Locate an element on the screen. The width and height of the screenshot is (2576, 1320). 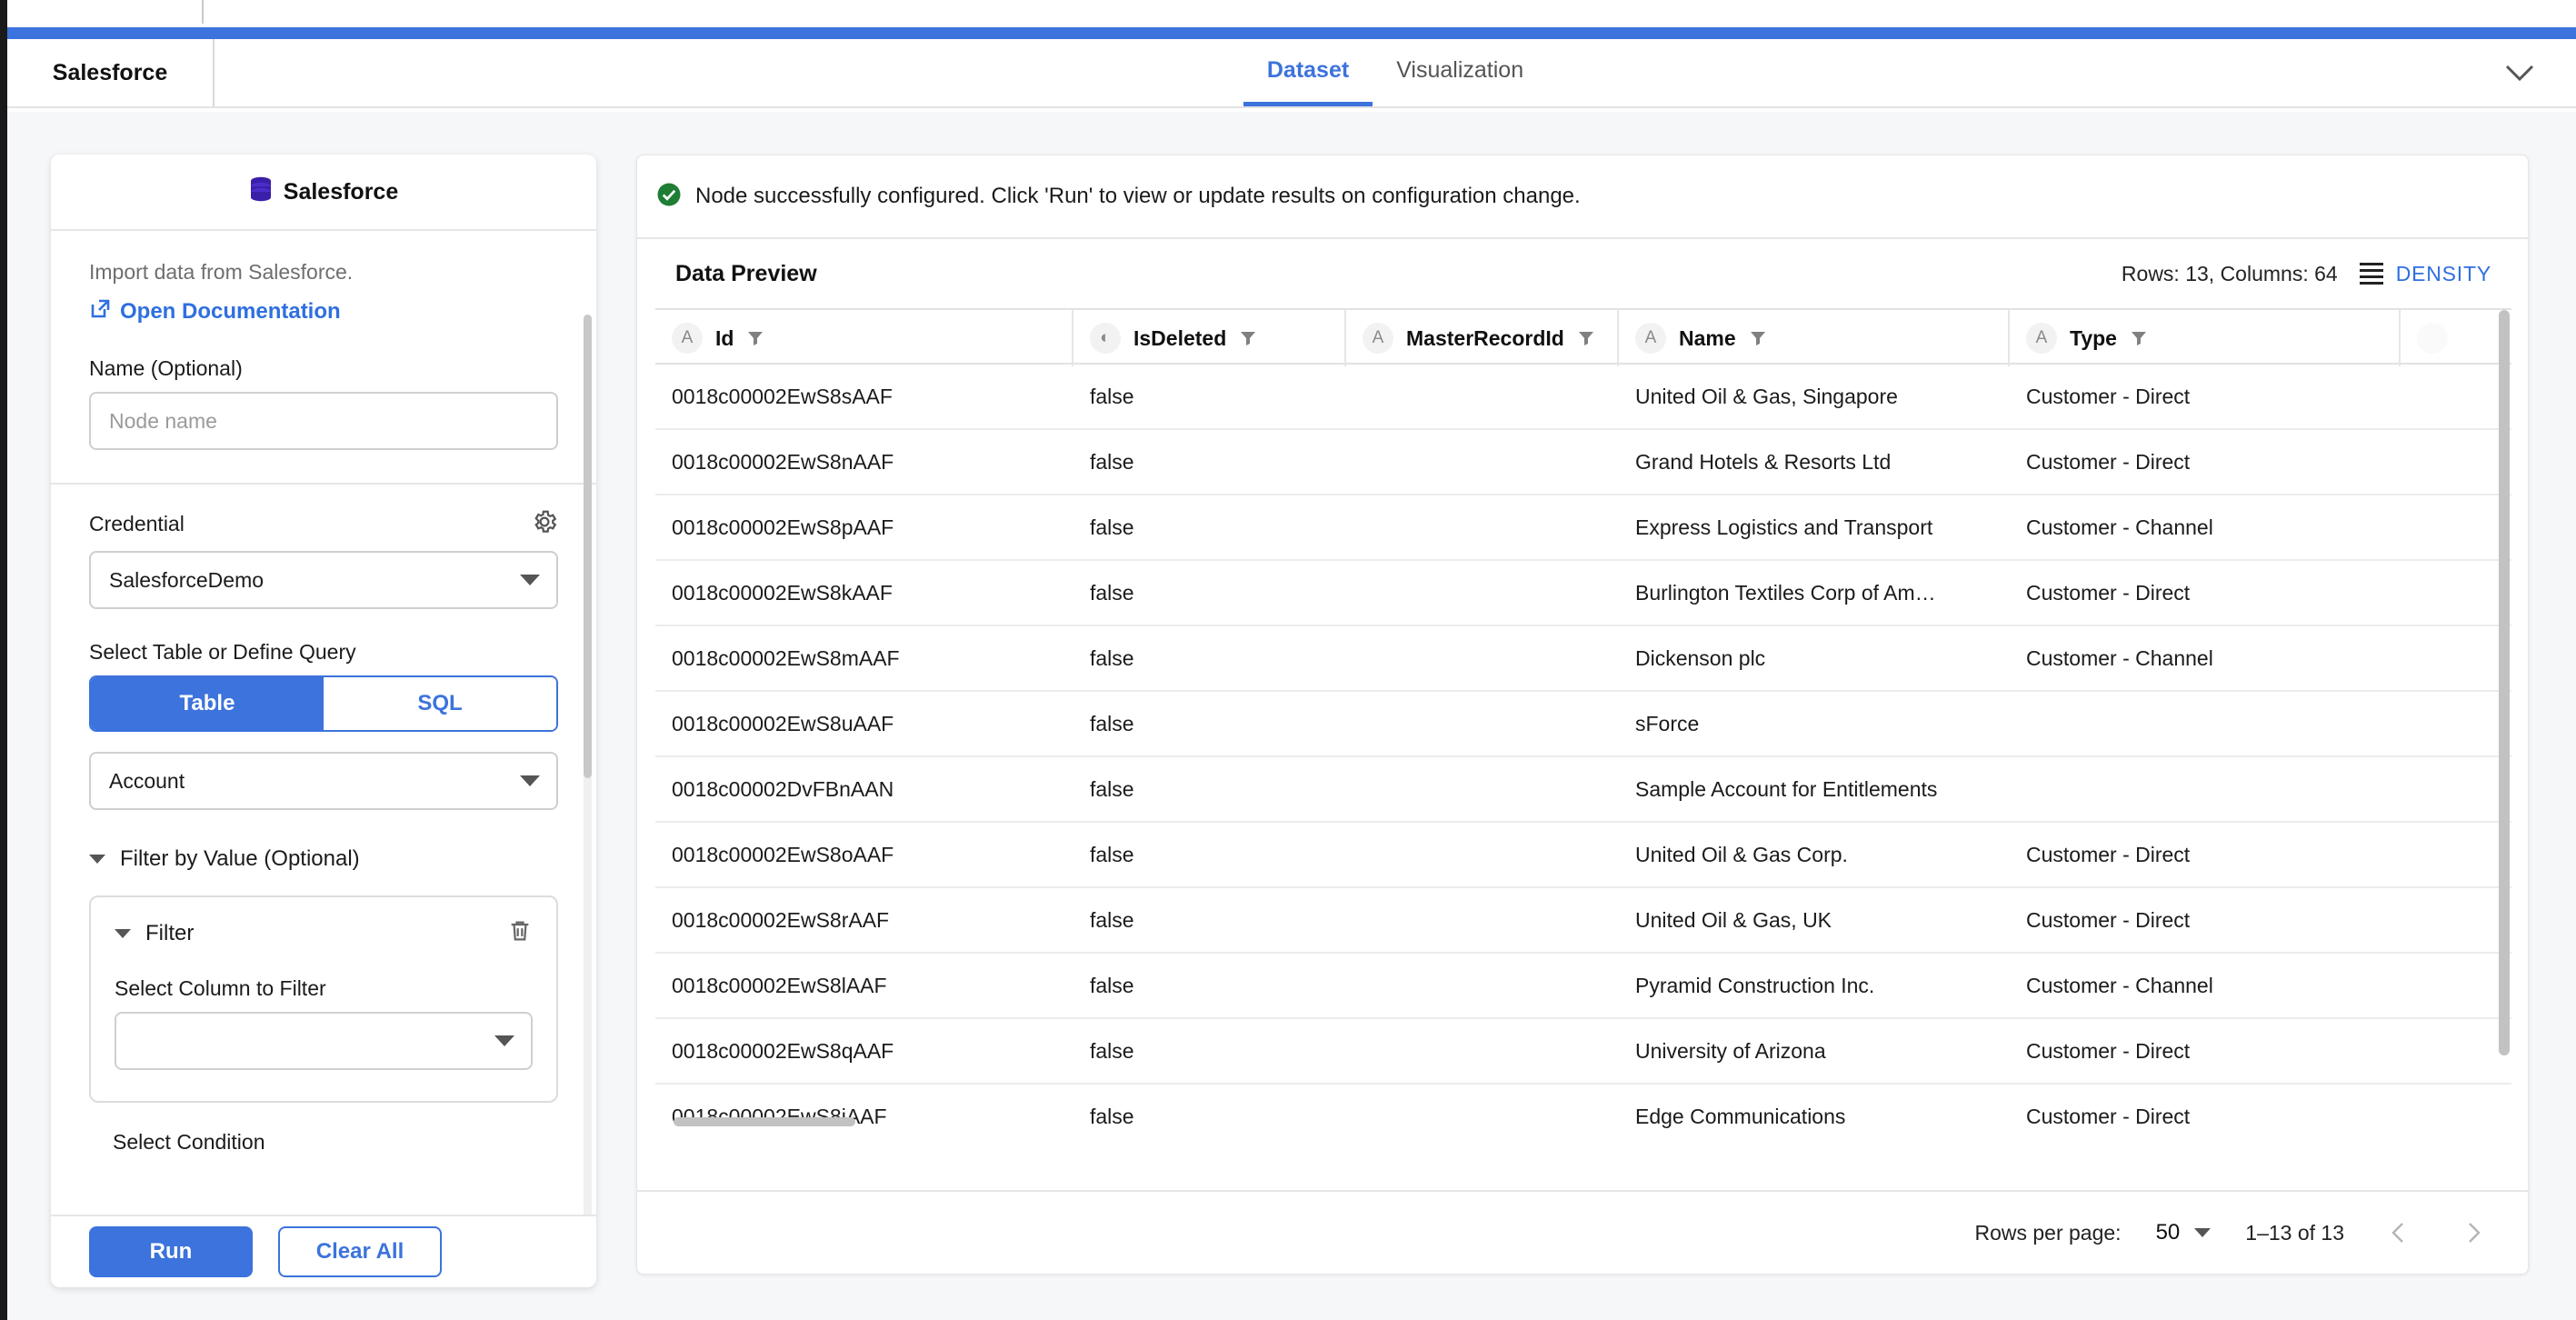
caret-down-icon is located at coordinates (123, 933).